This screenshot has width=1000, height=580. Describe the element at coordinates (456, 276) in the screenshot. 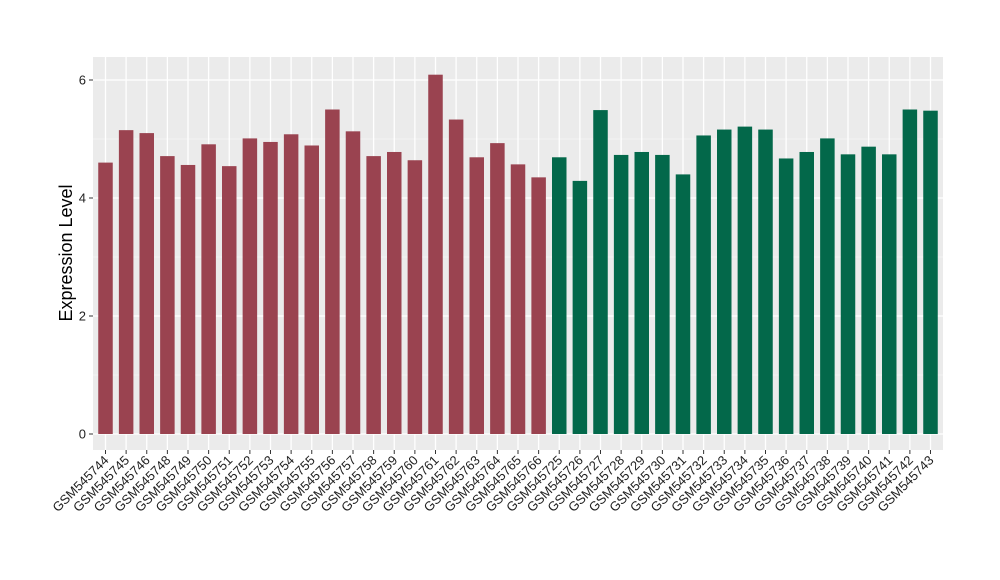

I see `bar-GSM545762` at that location.